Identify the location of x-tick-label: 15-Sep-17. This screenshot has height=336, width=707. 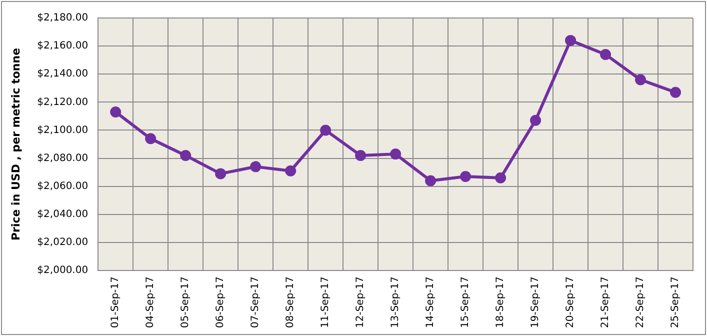
(466, 302).